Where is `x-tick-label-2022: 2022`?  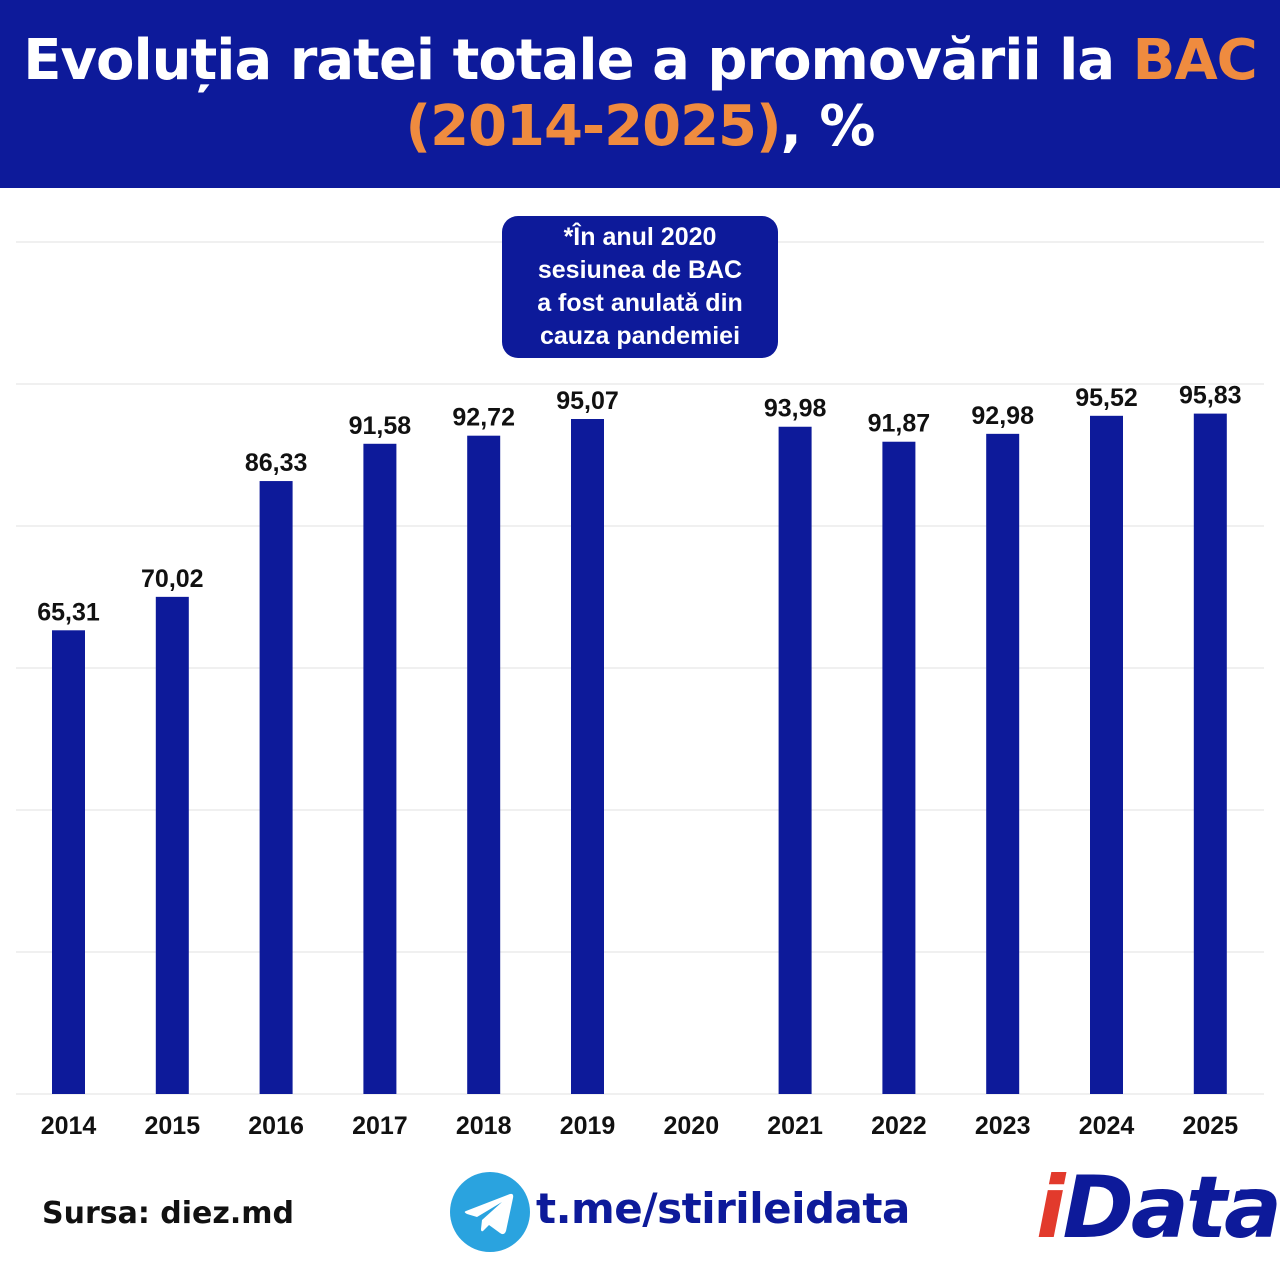
x-tick-label-2022: 2022 is located at coordinates (899, 1126).